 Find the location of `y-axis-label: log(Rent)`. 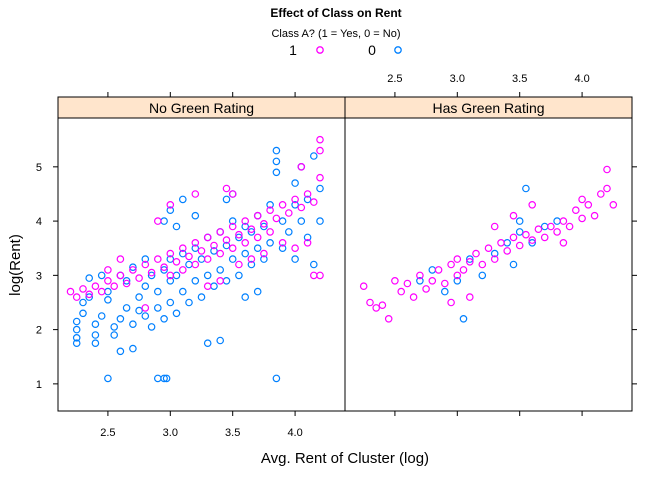

y-axis-label: log(Rent) is located at coordinates (15, 265).